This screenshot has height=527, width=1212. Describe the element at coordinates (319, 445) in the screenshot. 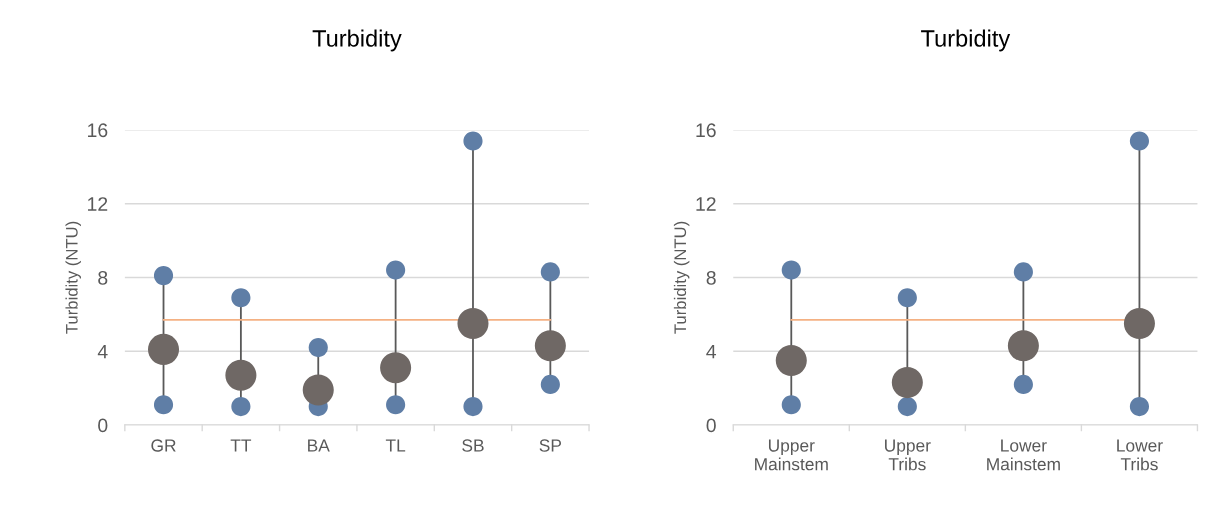

I see `x-tick-label: BA` at that location.